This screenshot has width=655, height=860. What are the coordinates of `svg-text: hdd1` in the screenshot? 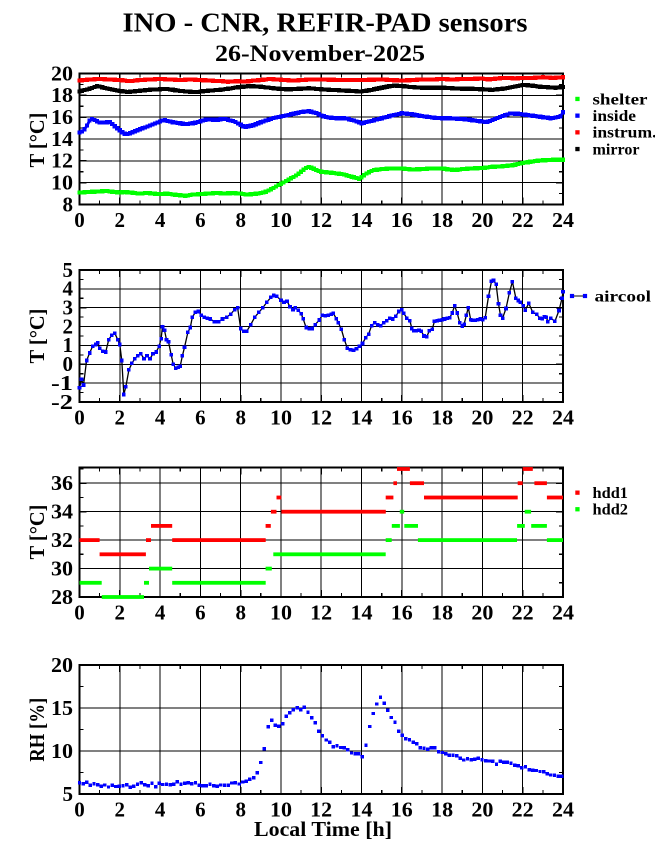 It's located at (611, 493).